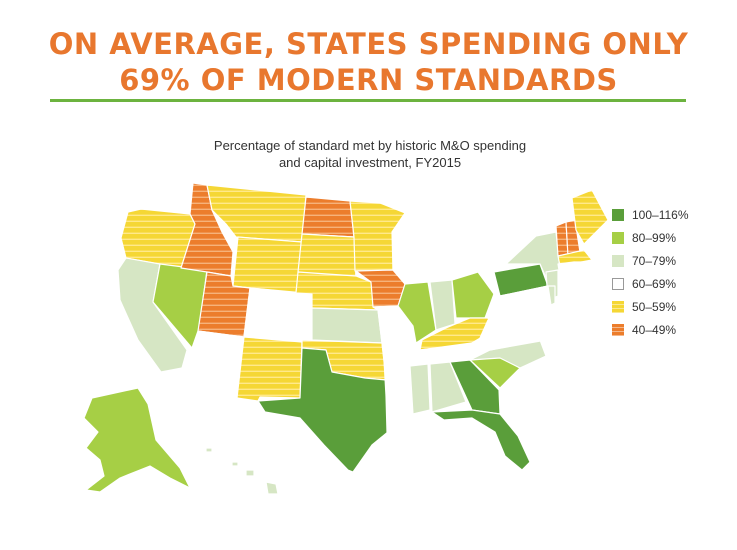 The width and height of the screenshot is (737, 550). I want to click on legend-item-80-99: 80–99%, so click(650, 237).